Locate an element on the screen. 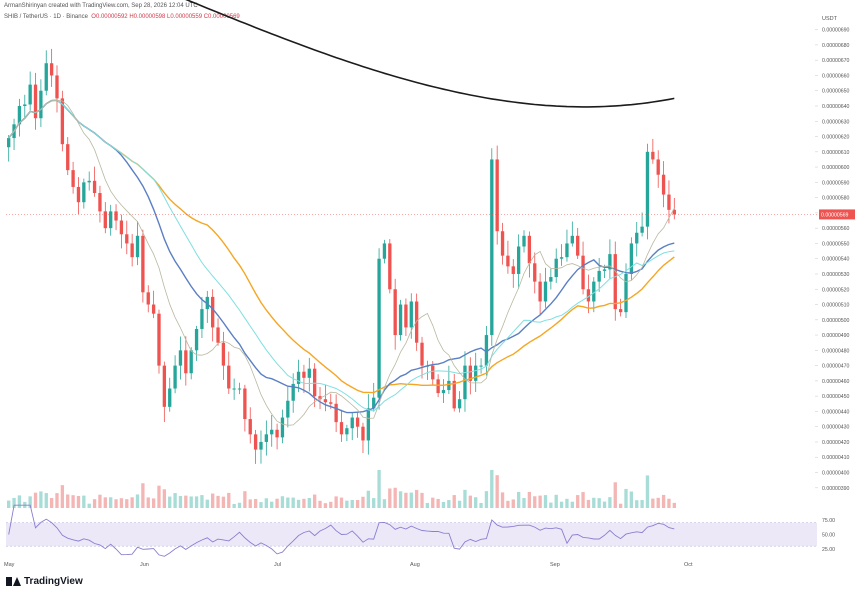 This screenshot has height=596, width=860. price-tick-label: 0.00000510 is located at coordinates (836, 306).